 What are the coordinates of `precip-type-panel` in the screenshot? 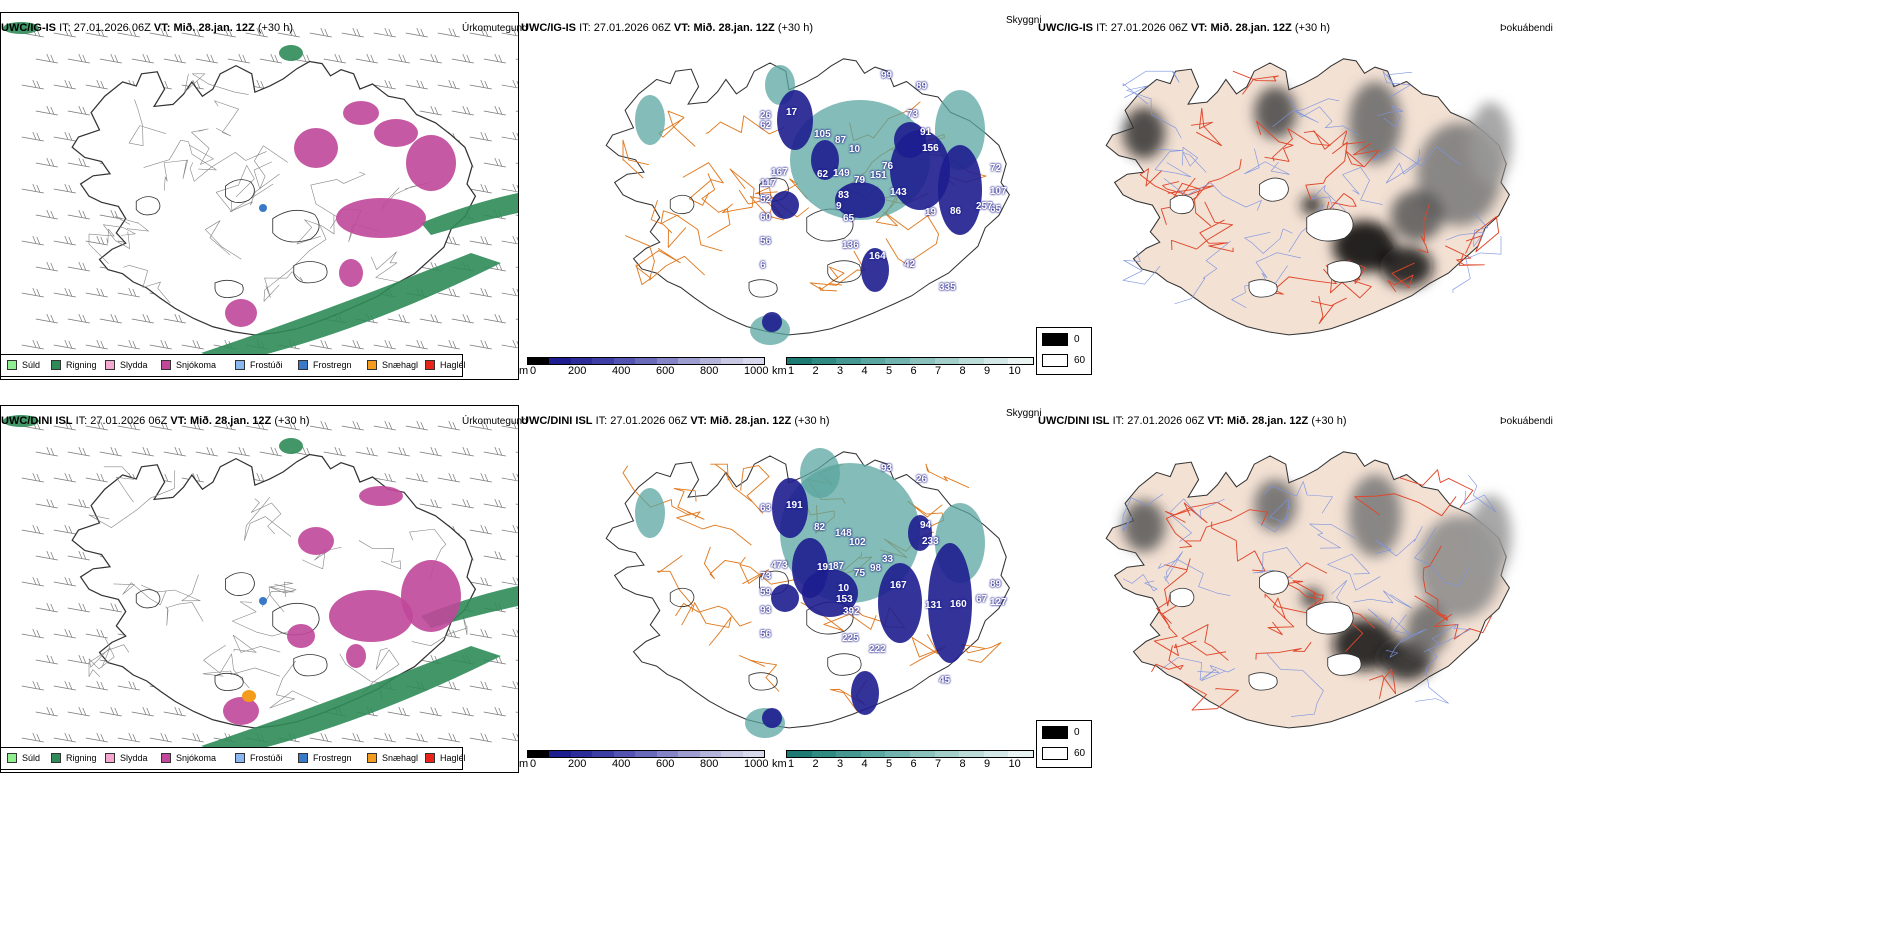 It's located at (259, 589).